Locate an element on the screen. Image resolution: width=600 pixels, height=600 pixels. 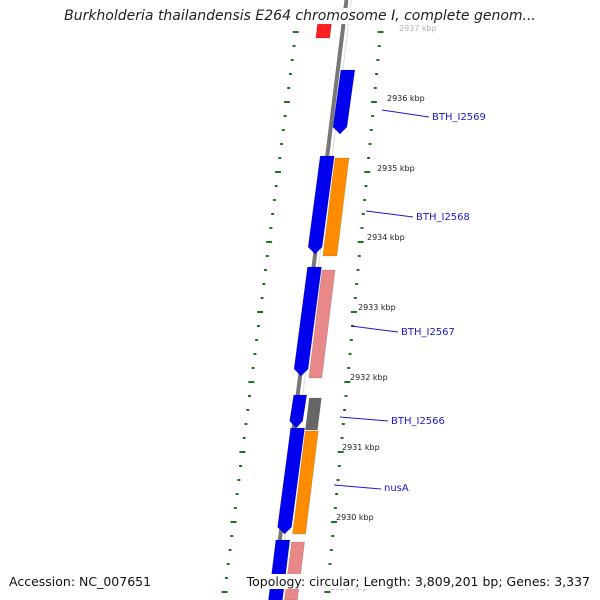
gene-bth-i2568 is located at coordinates (336, 207).